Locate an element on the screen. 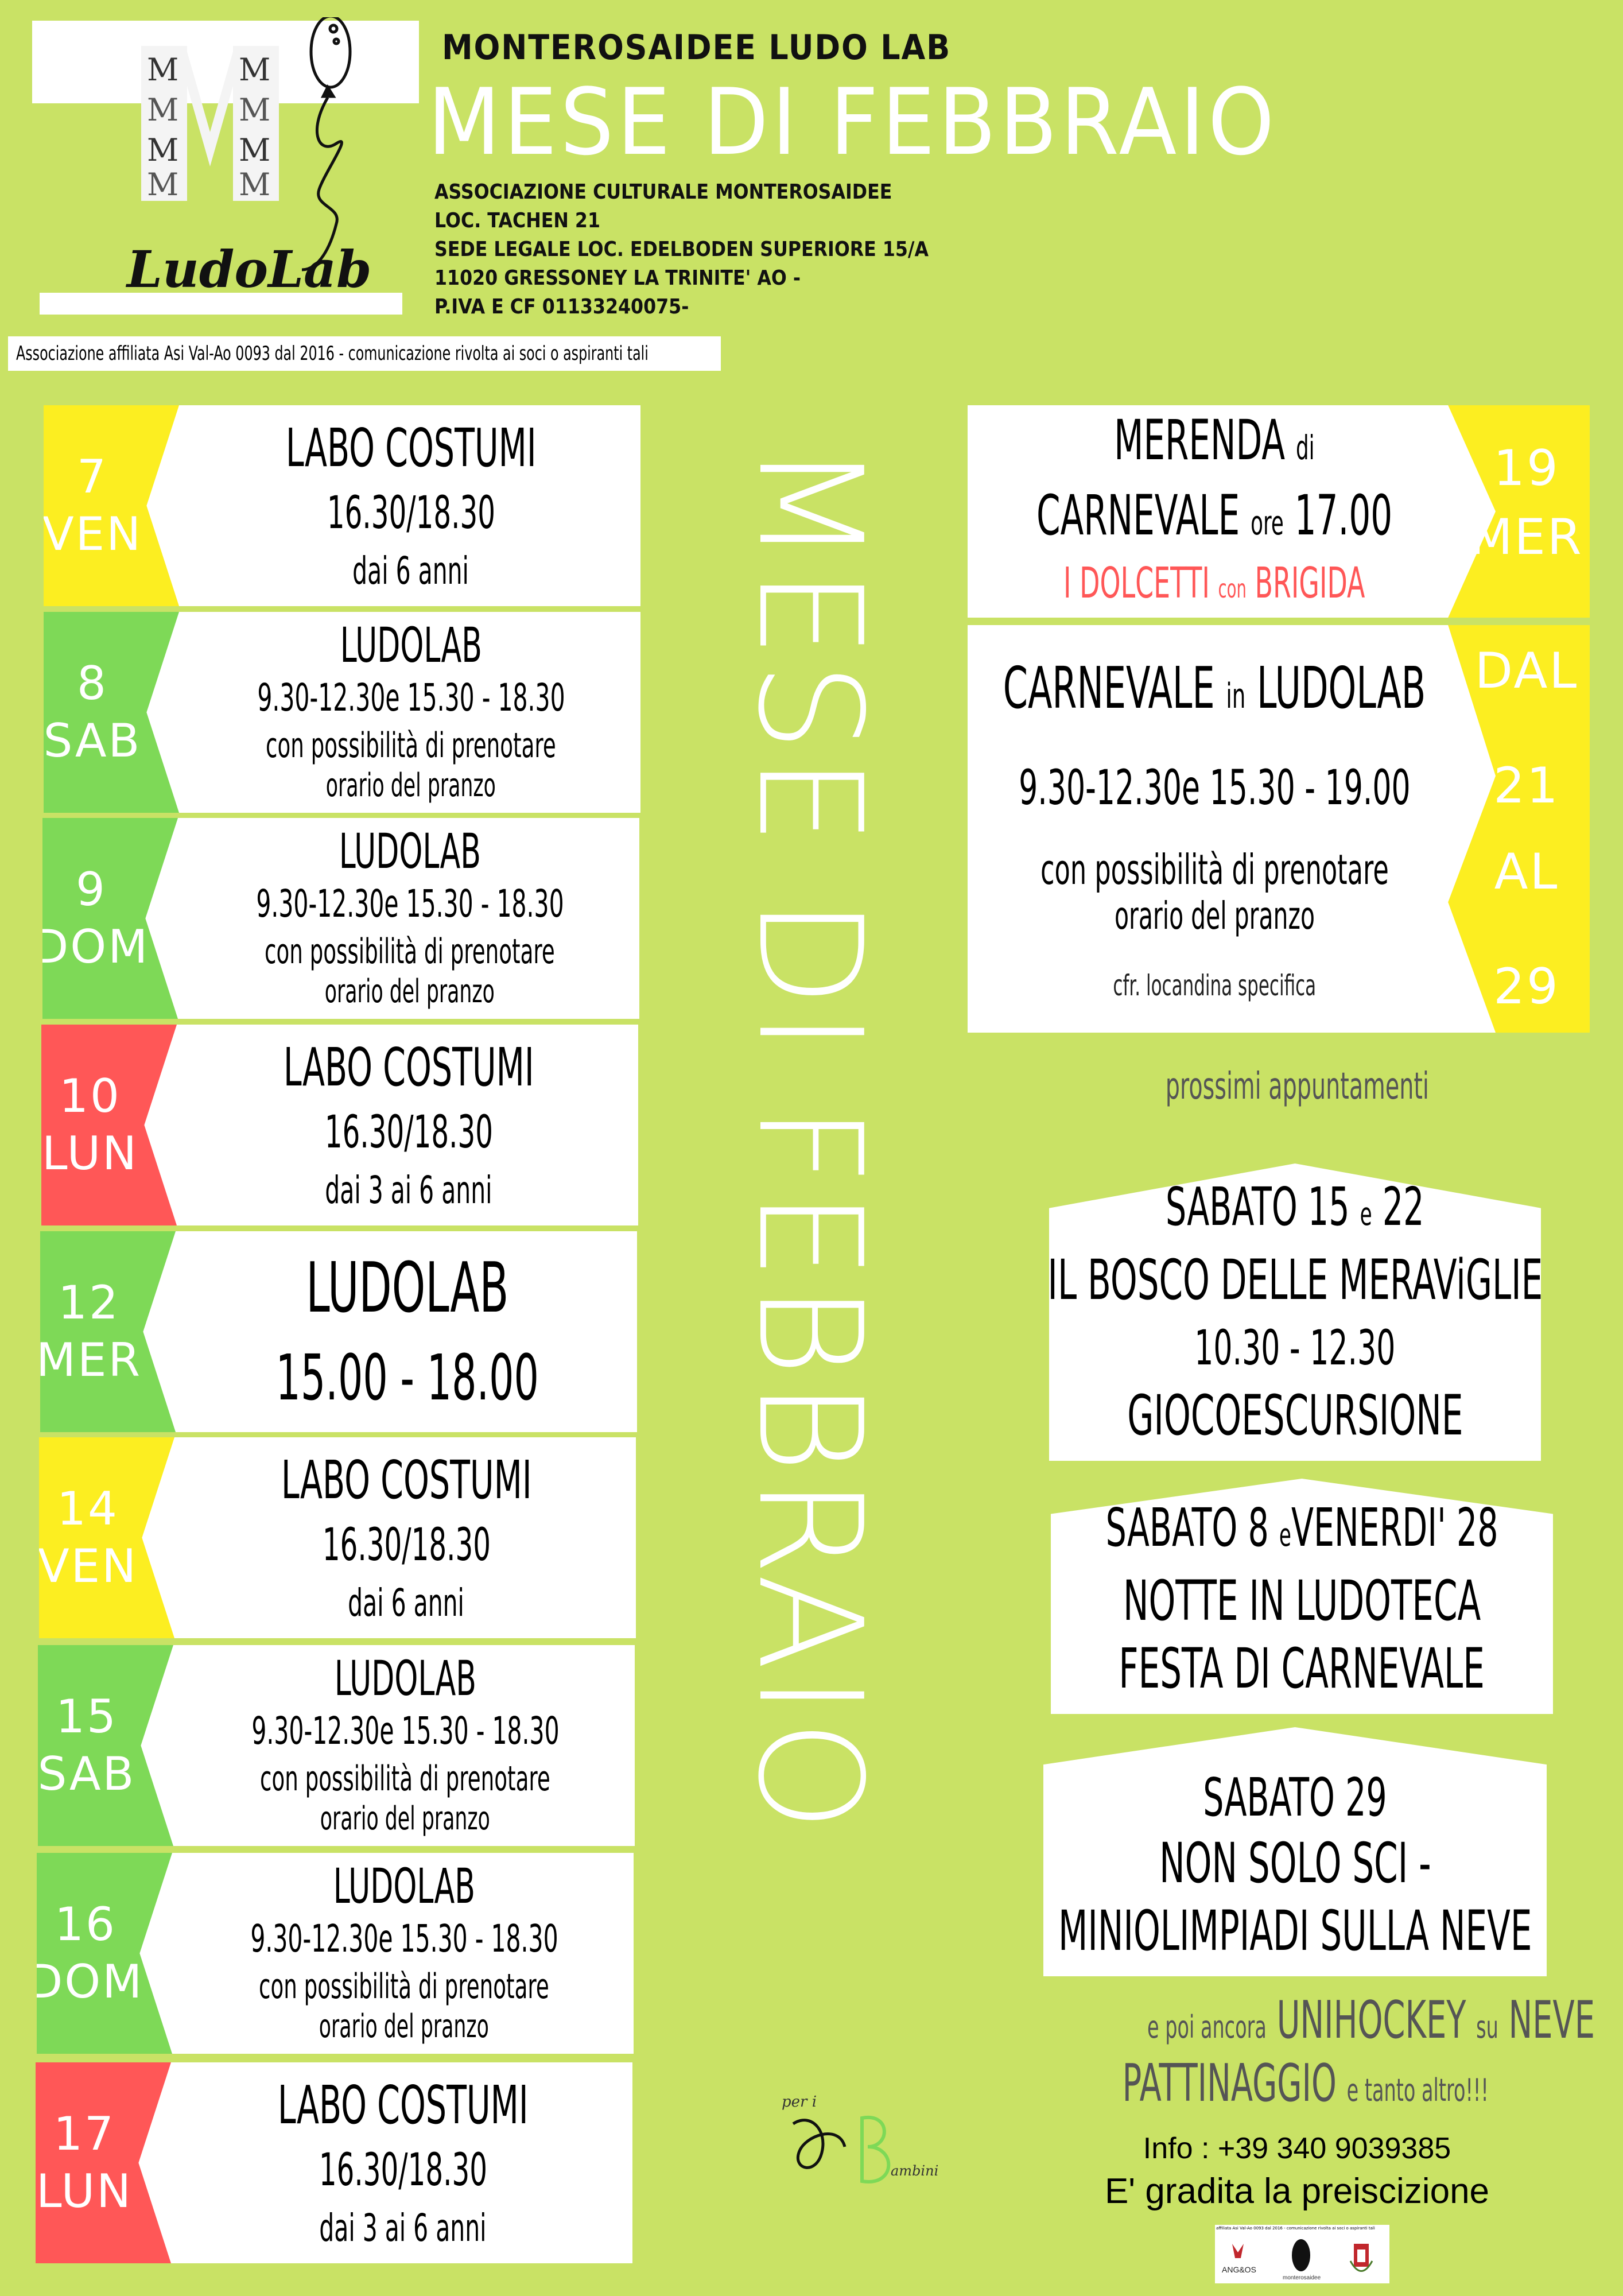  date-number: 16 is located at coordinates (86, 1924).